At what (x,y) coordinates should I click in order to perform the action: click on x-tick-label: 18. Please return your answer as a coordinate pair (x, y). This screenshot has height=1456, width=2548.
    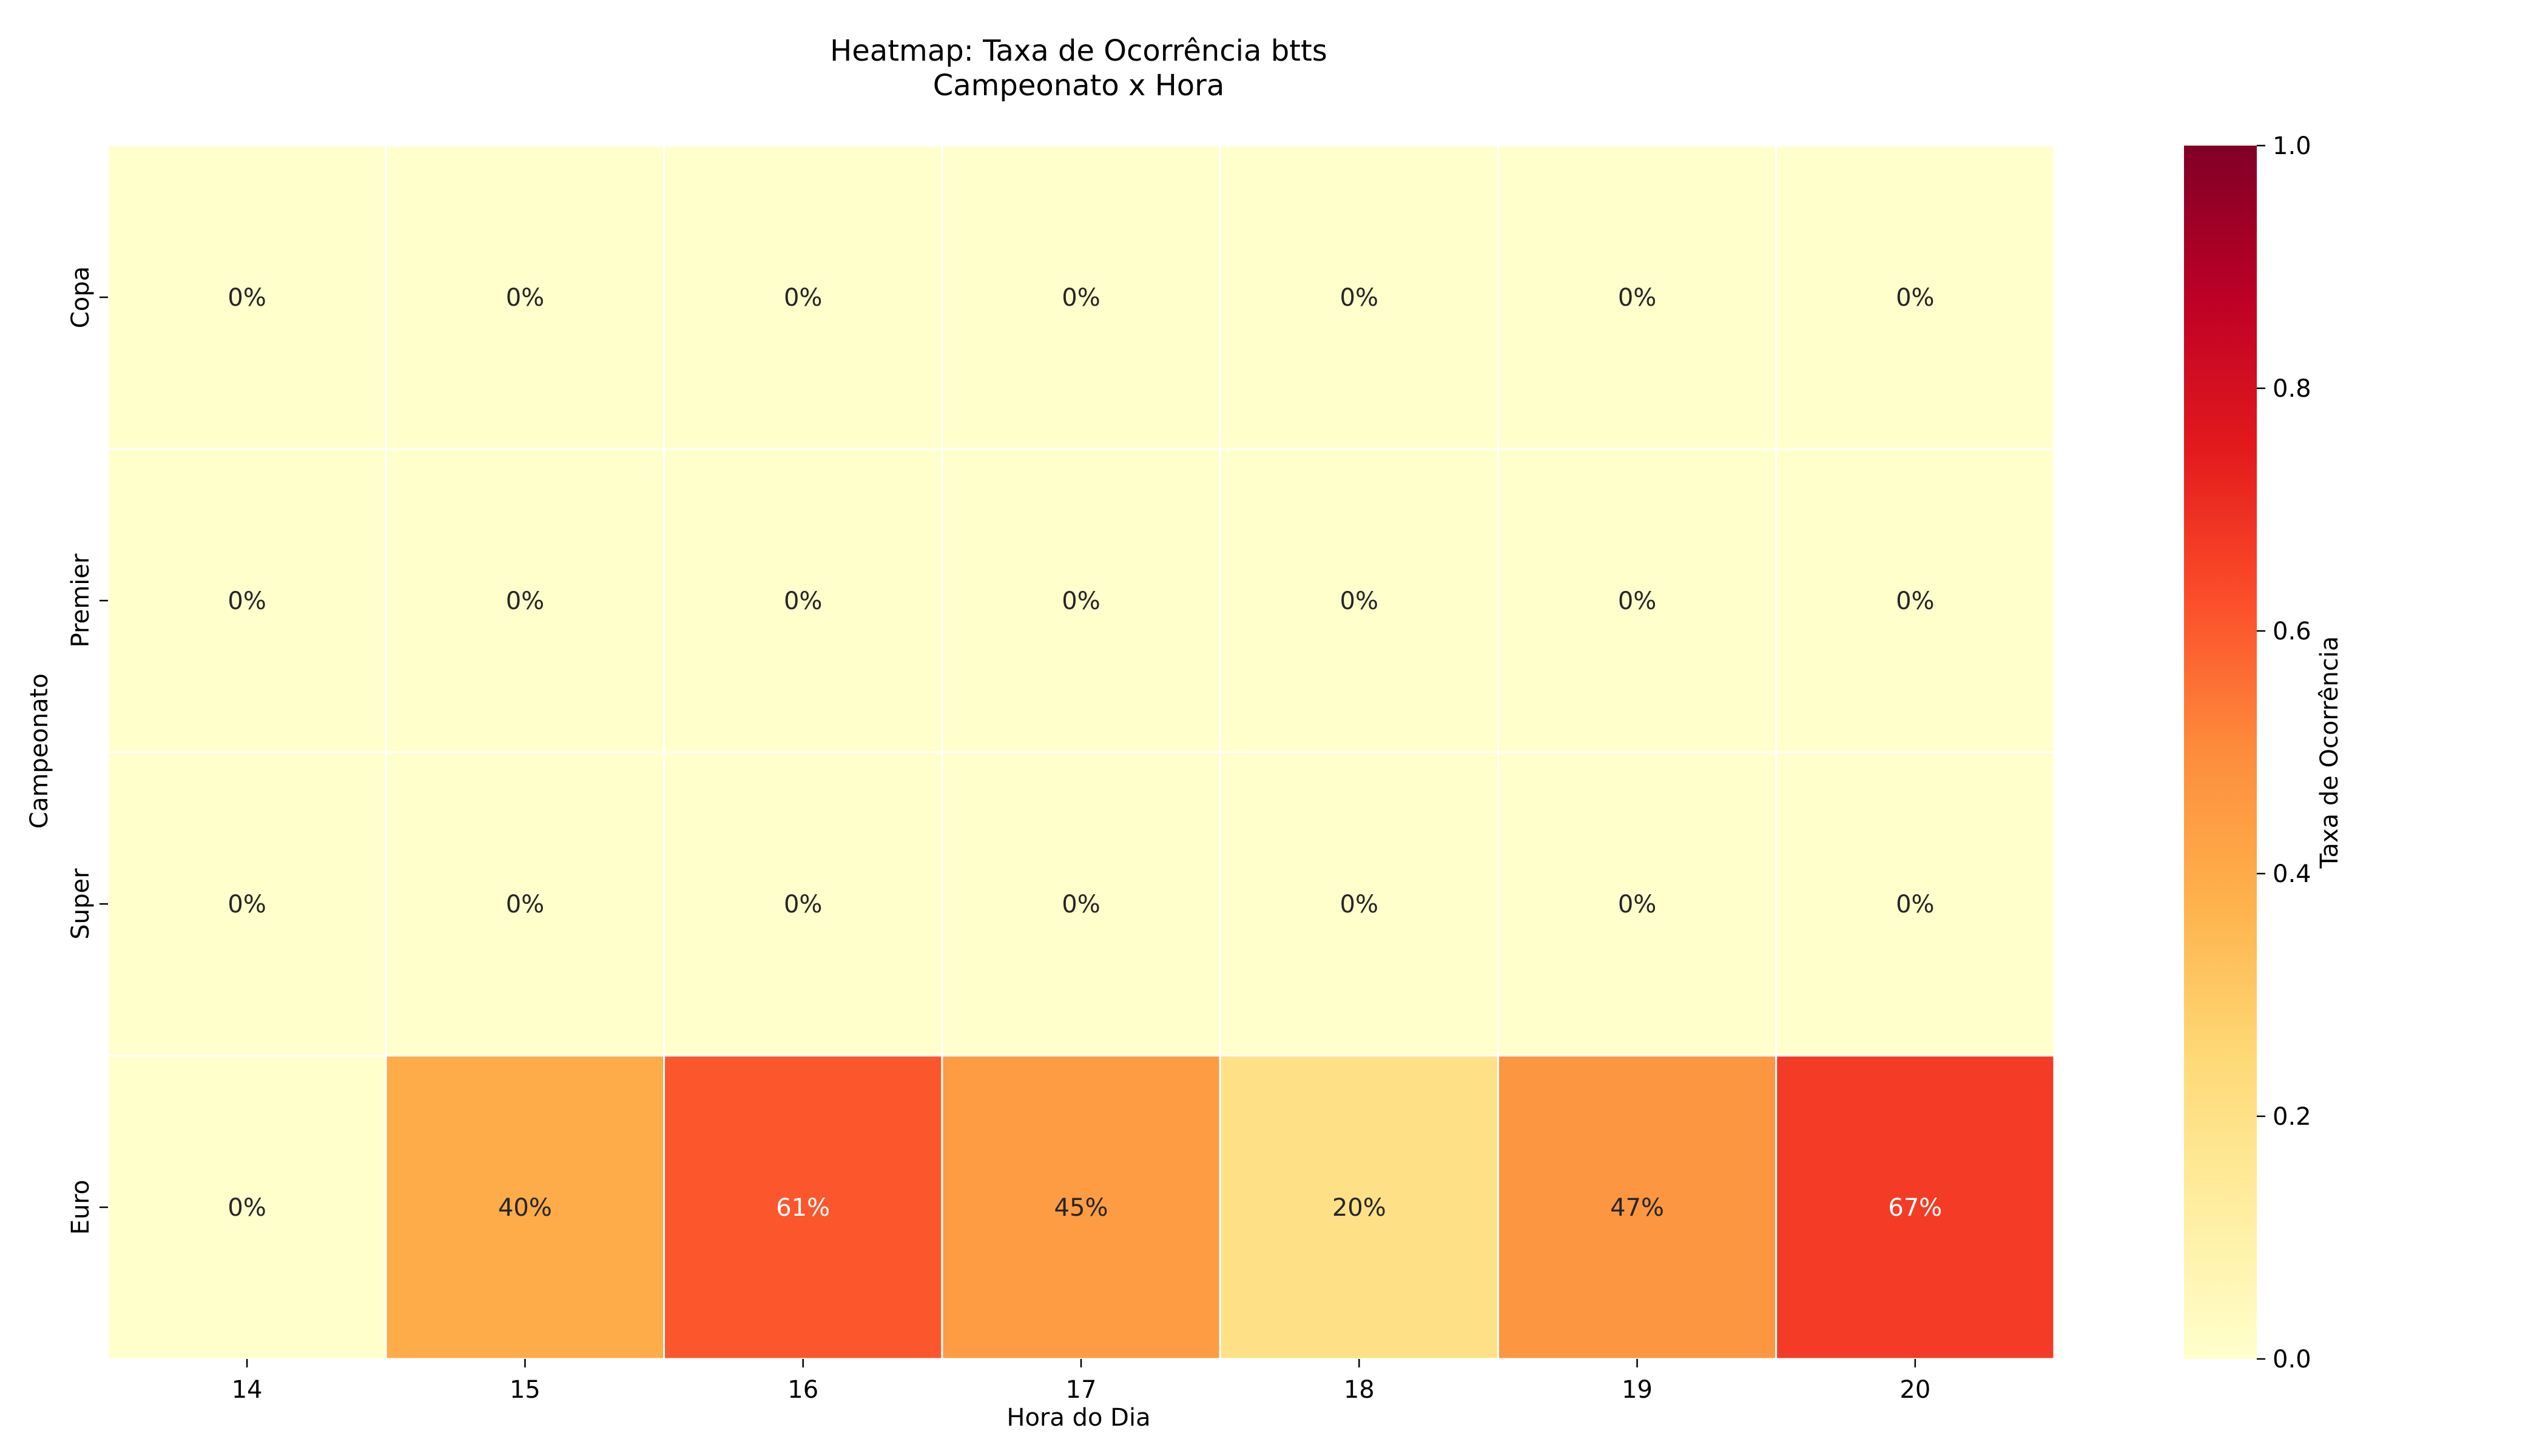
    Looking at the image, I should click on (1359, 1390).